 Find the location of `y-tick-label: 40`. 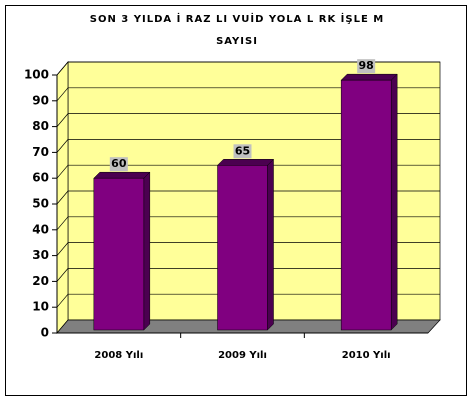

y-tick-label: 40 is located at coordinates (40, 229).